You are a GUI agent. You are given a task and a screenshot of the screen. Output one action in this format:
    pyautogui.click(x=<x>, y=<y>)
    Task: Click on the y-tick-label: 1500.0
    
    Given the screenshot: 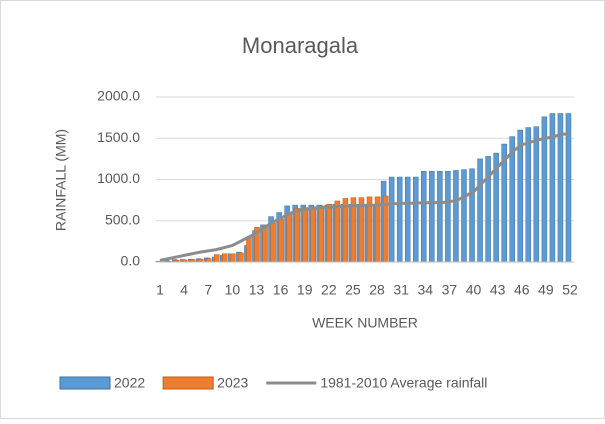 What is the action you would take?
    pyautogui.click(x=118, y=137)
    